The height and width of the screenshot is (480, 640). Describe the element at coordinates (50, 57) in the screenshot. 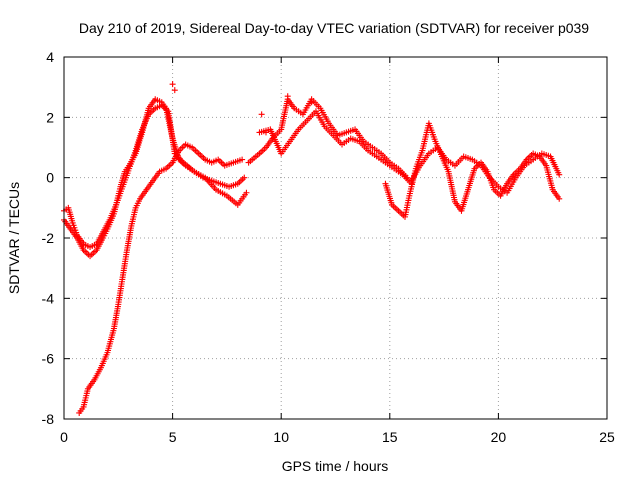

I see `y-tick-label: 4` at that location.